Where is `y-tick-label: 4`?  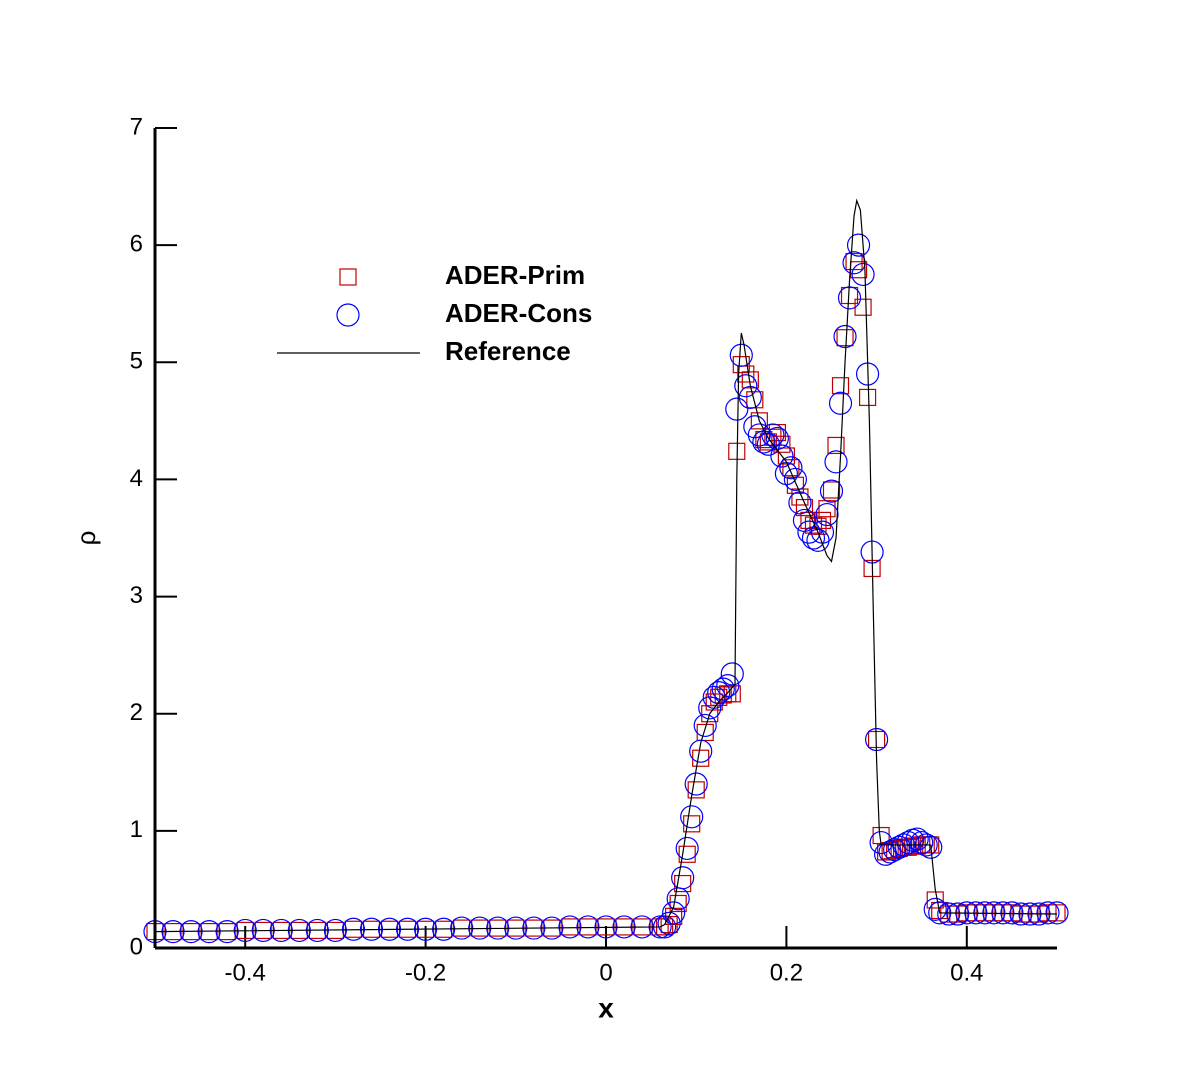 y-tick-label: 4 is located at coordinates (136, 478).